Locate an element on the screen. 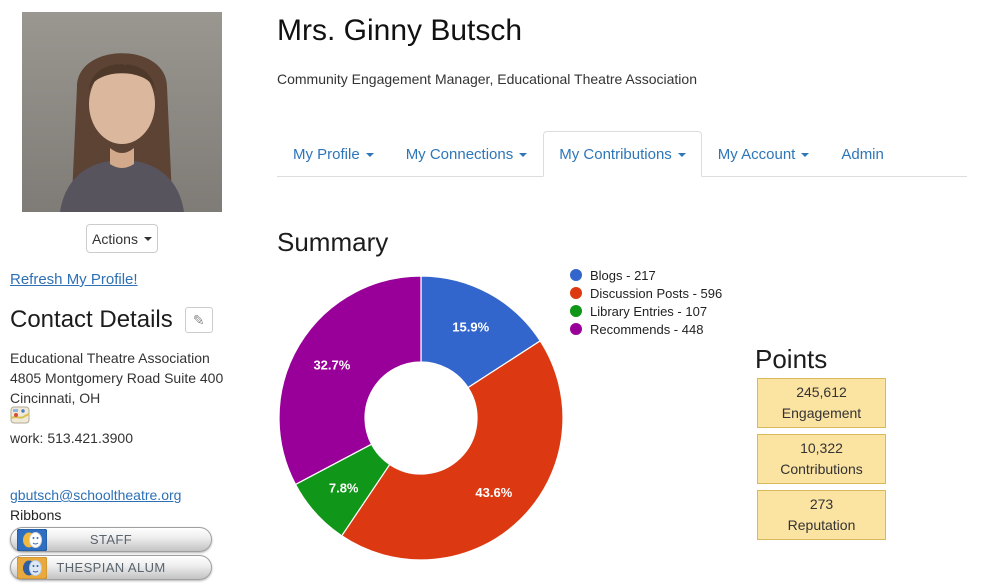 This screenshot has width=982, height=583. points-contributions-label: Contributions is located at coordinates (821, 469).